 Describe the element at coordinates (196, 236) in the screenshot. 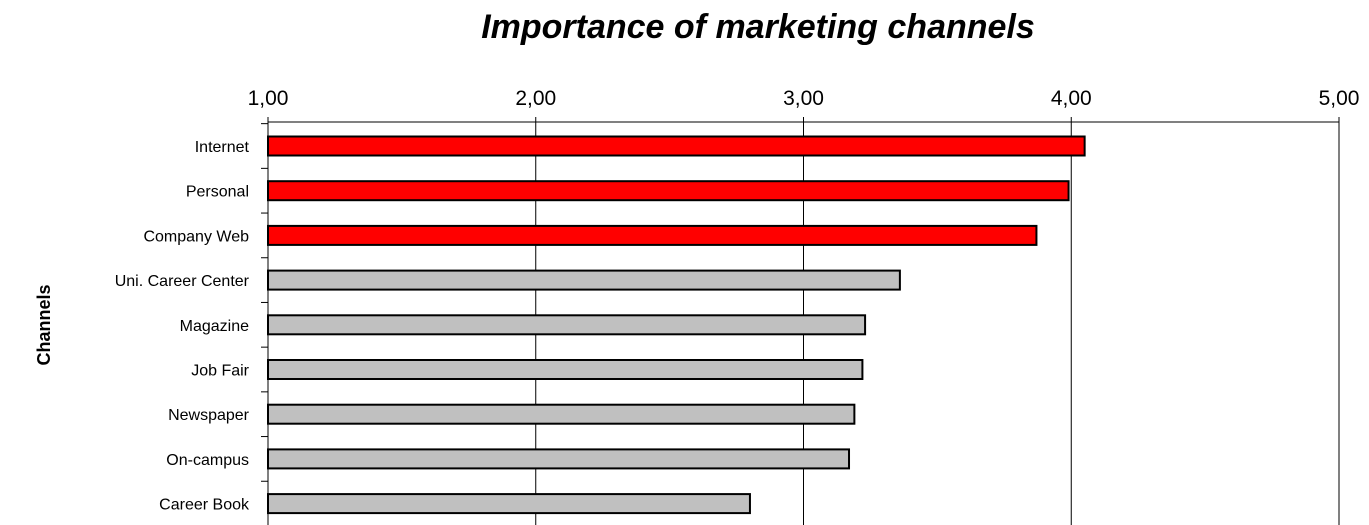

I see `category-label: Company Web` at that location.